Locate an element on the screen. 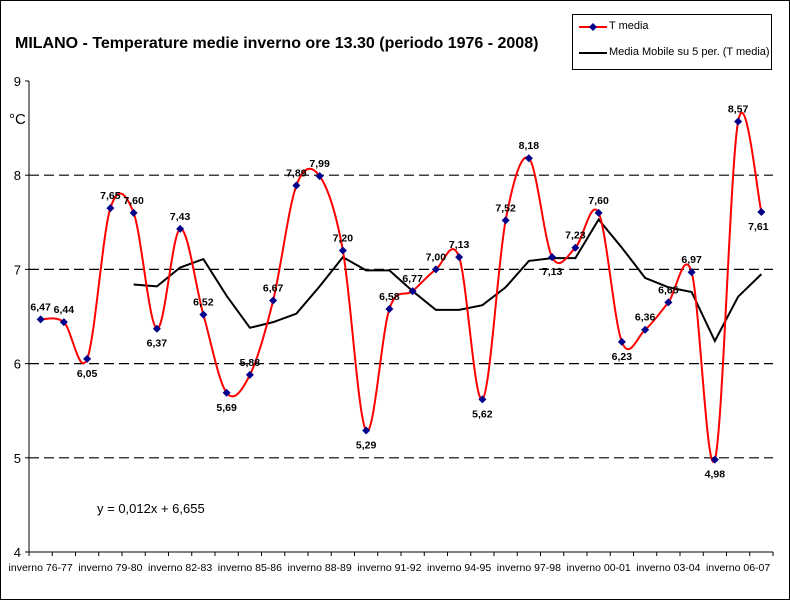 This screenshot has height=600, width=790. data-label: 6,77 is located at coordinates (412, 279).